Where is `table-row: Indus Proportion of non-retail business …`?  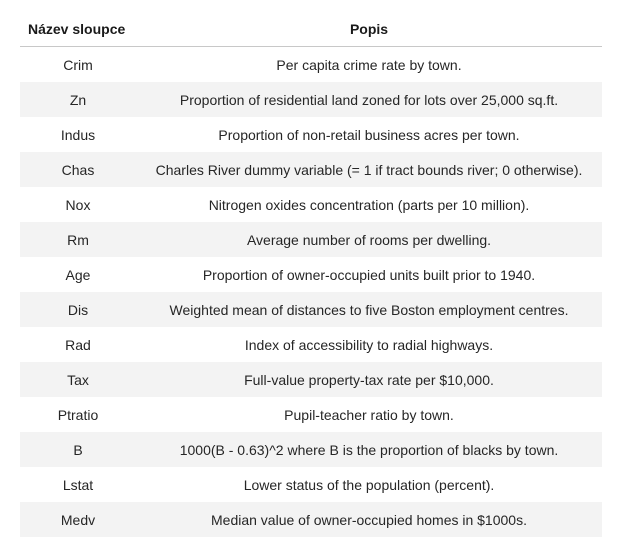 table-row: Indus Proportion of non-retail business … is located at coordinates (311, 134).